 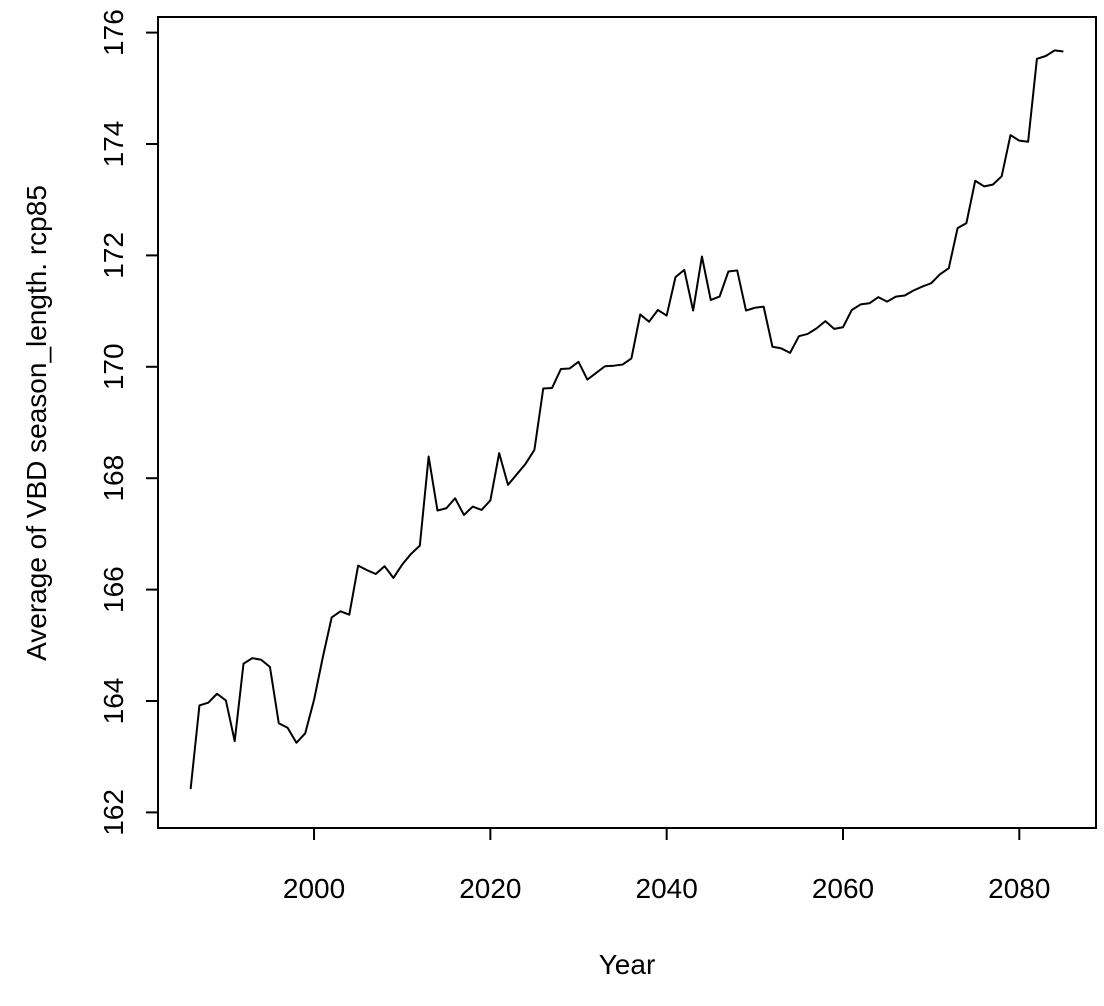 What do you see at coordinates (627, 964) in the screenshot?
I see `x-axis-label: Year` at bounding box center [627, 964].